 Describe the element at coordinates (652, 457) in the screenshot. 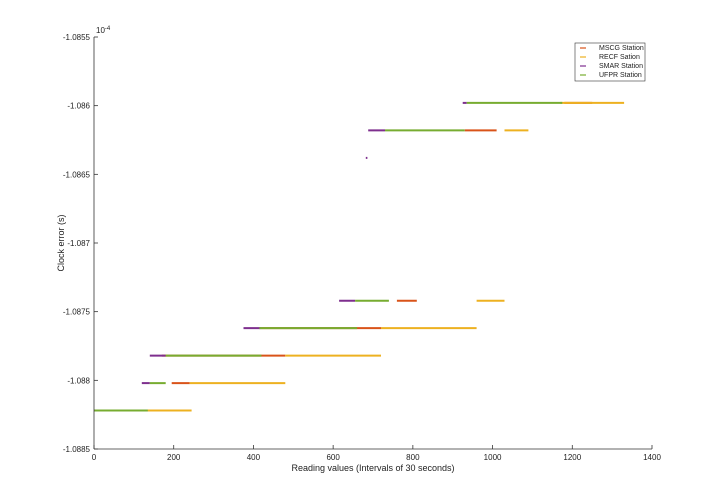

I see `x-tick-label: 1400` at that location.